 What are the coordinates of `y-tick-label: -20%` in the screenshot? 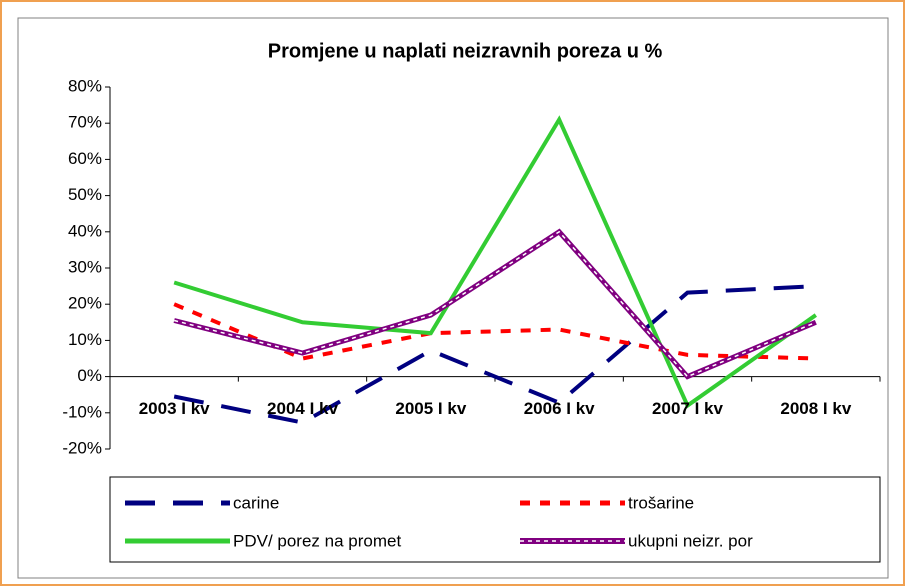 It's located at (82, 447).